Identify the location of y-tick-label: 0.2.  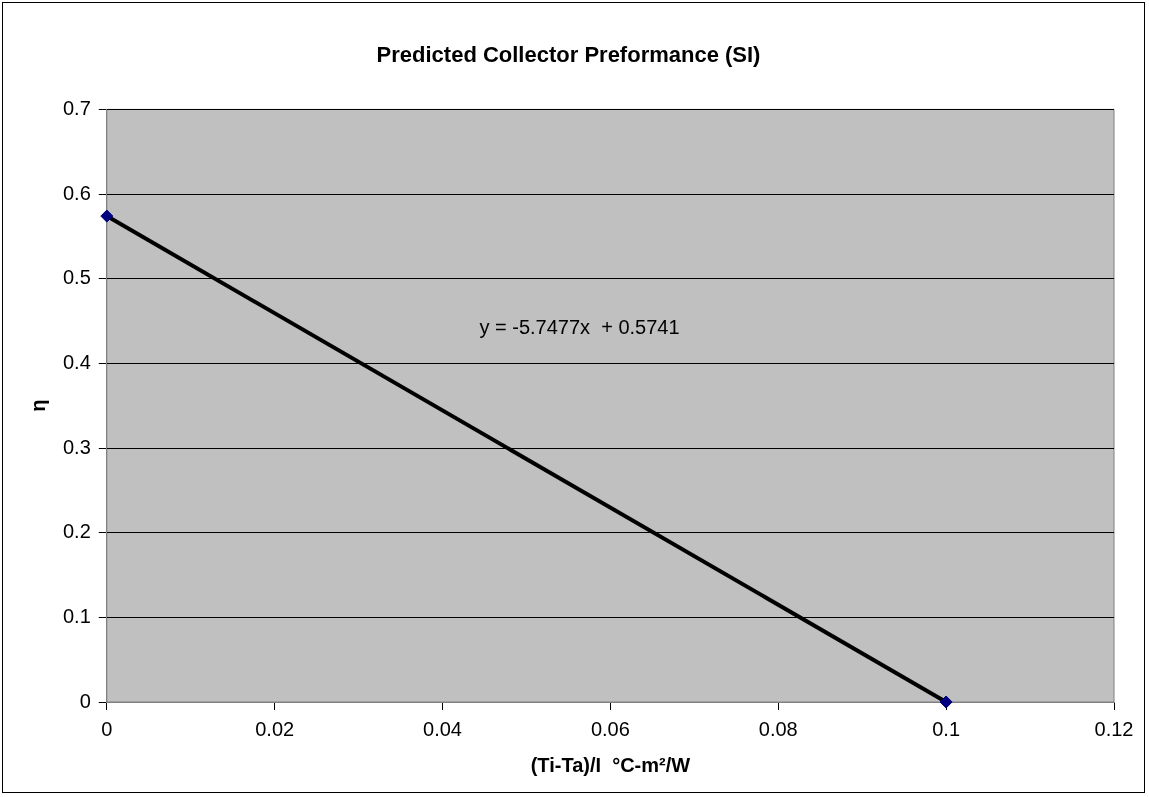
(76, 531).